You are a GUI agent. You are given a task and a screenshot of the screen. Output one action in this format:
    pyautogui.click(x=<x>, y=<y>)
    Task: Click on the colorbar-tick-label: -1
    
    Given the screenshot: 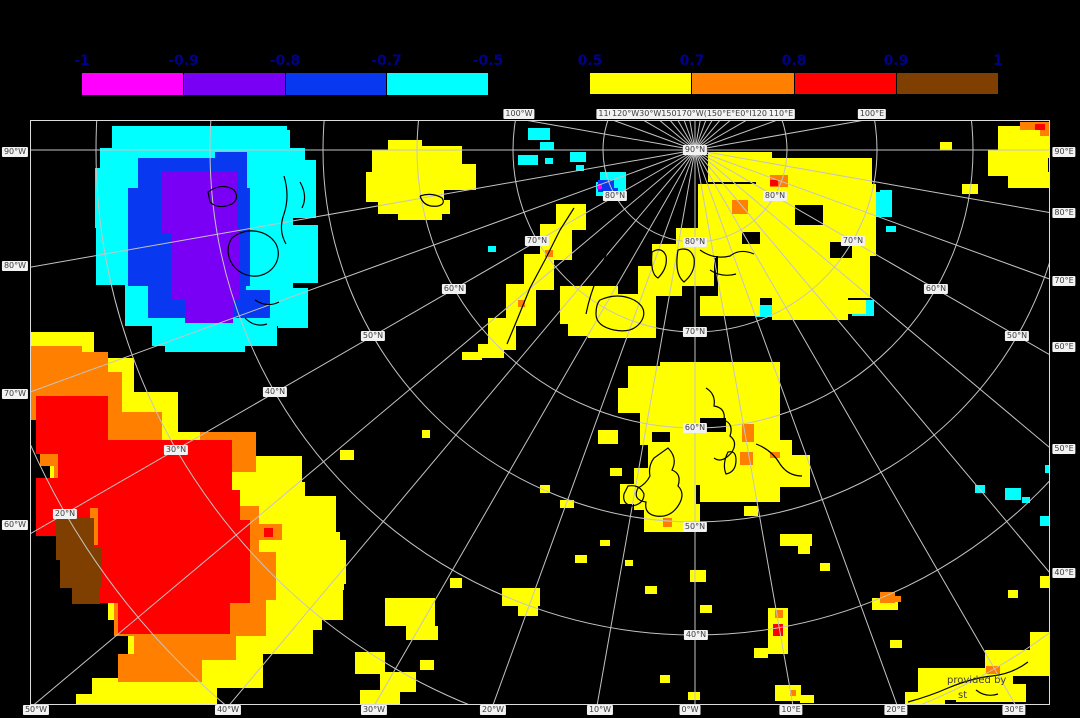 What is the action you would take?
    pyautogui.click(x=82, y=61)
    